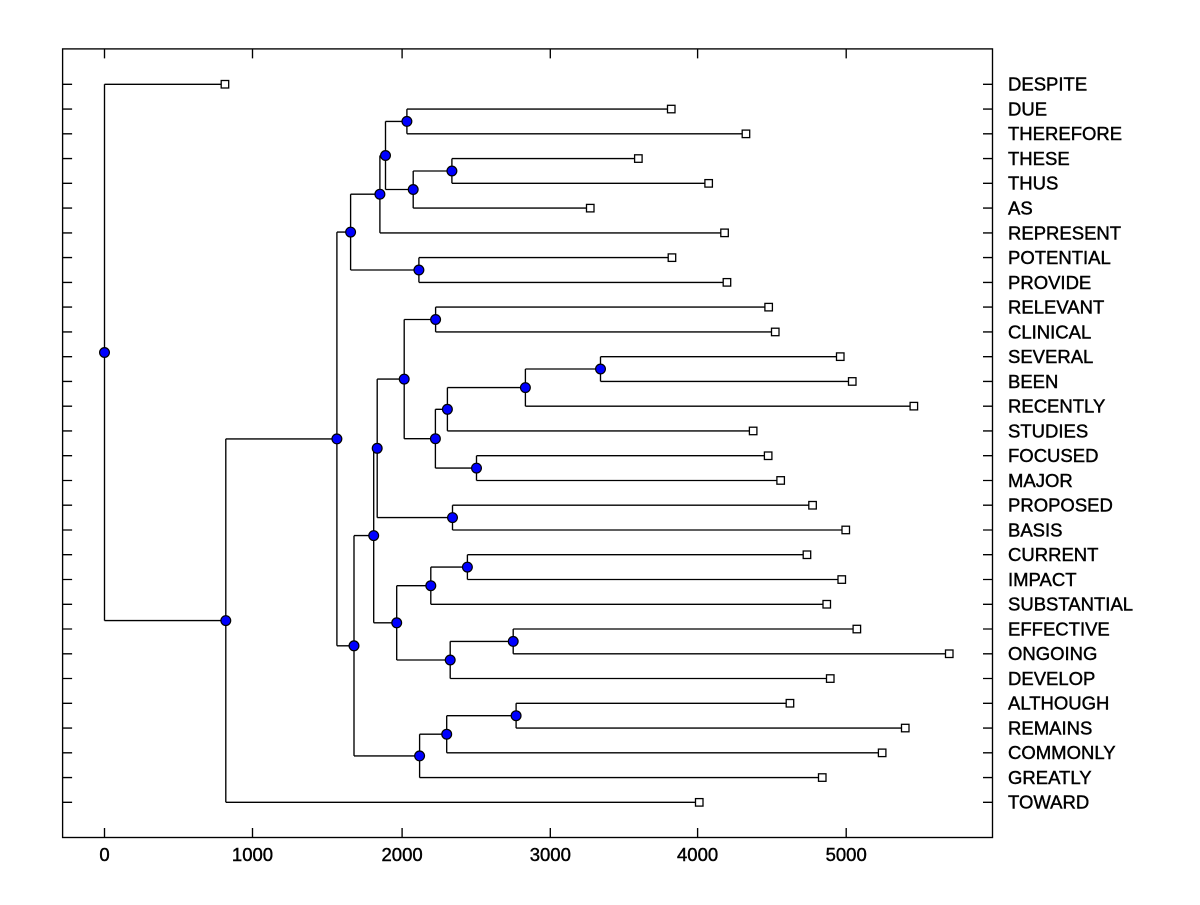  Describe the element at coordinates (1042, 579) in the screenshot. I see `svg-text: IMPACT` at that location.